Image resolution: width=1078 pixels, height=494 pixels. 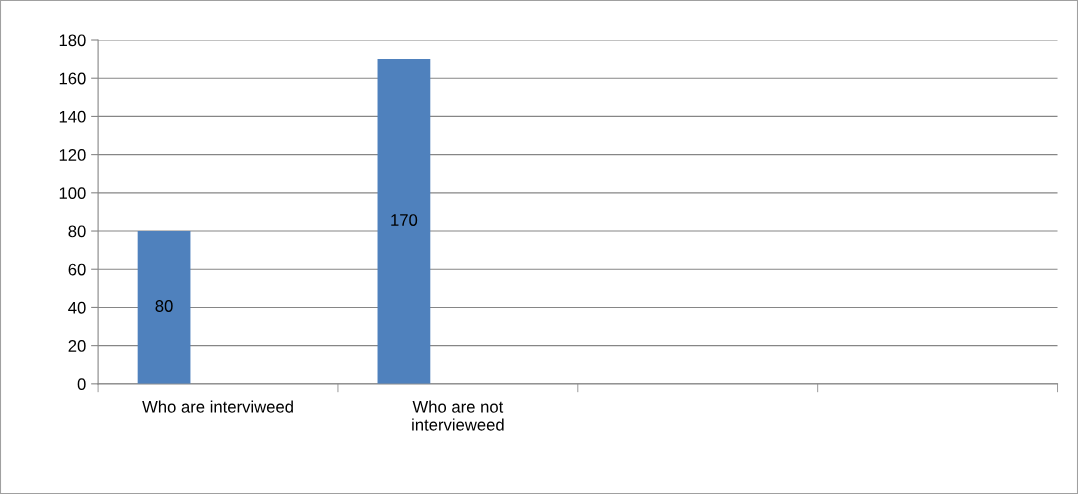 What do you see at coordinates (72, 155) in the screenshot?
I see `y-tick-label: 120` at bounding box center [72, 155].